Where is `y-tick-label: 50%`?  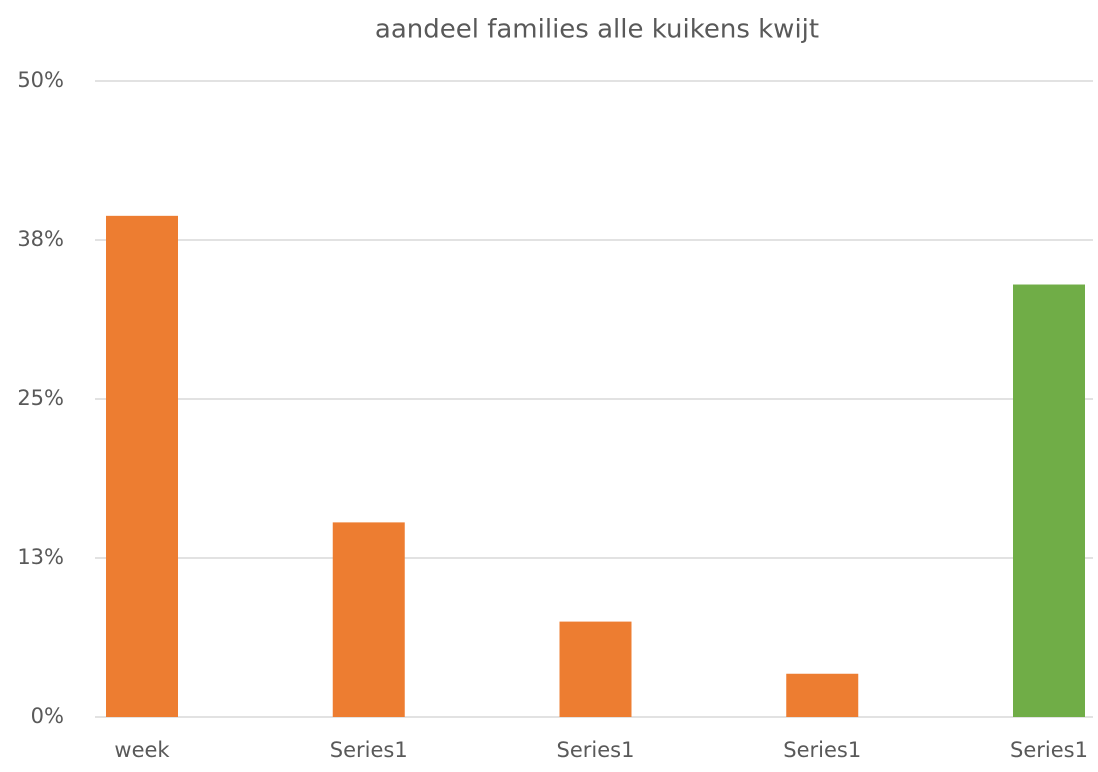 y-tick-label: 50% is located at coordinates (40, 80).